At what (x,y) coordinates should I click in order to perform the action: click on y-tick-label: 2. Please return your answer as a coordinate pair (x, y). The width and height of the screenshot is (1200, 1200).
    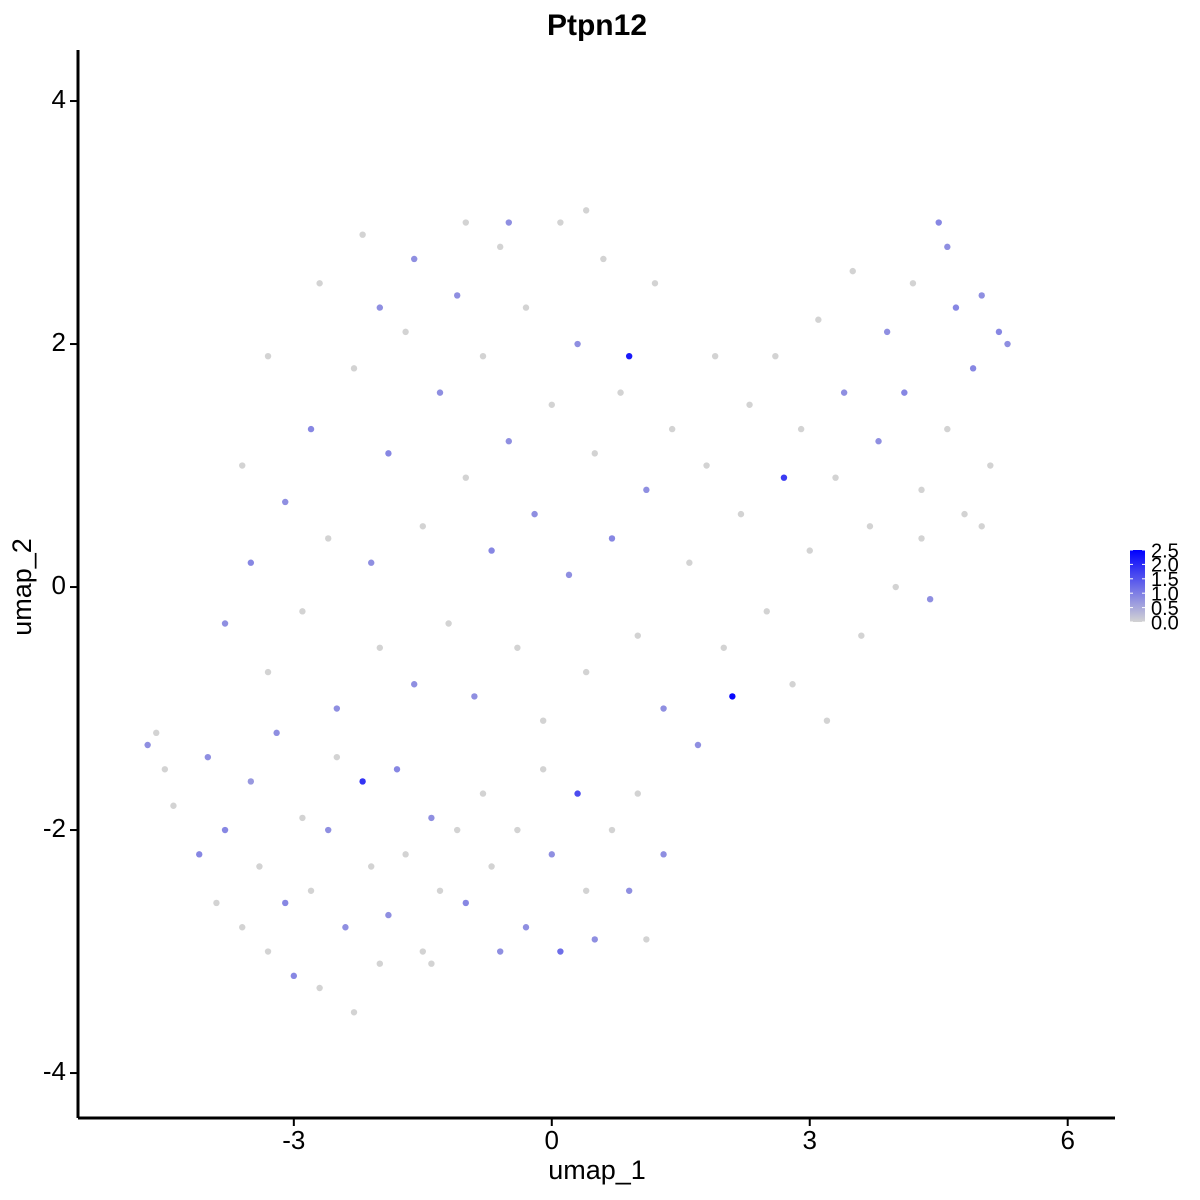
    Looking at the image, I should click on (59, 342).